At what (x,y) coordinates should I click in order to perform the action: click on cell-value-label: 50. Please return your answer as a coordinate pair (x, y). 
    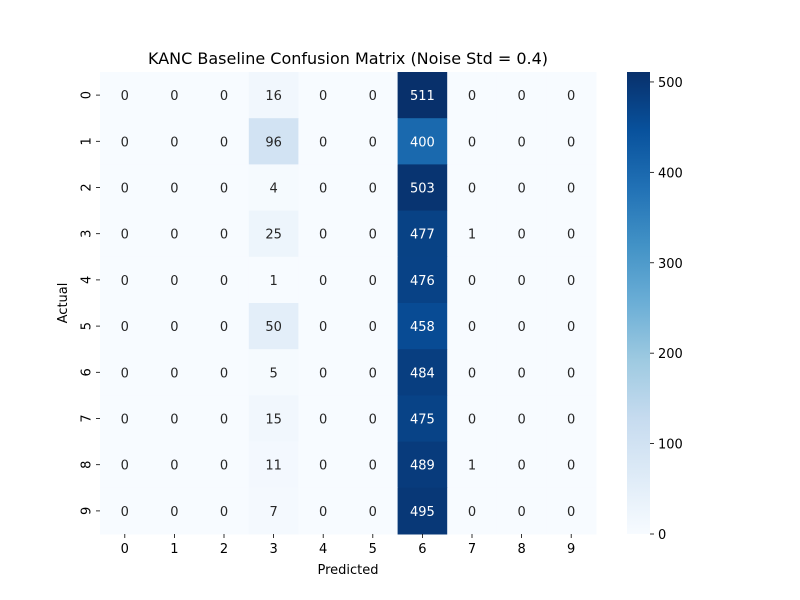
    Looking at the image, I should click on (273, 327).